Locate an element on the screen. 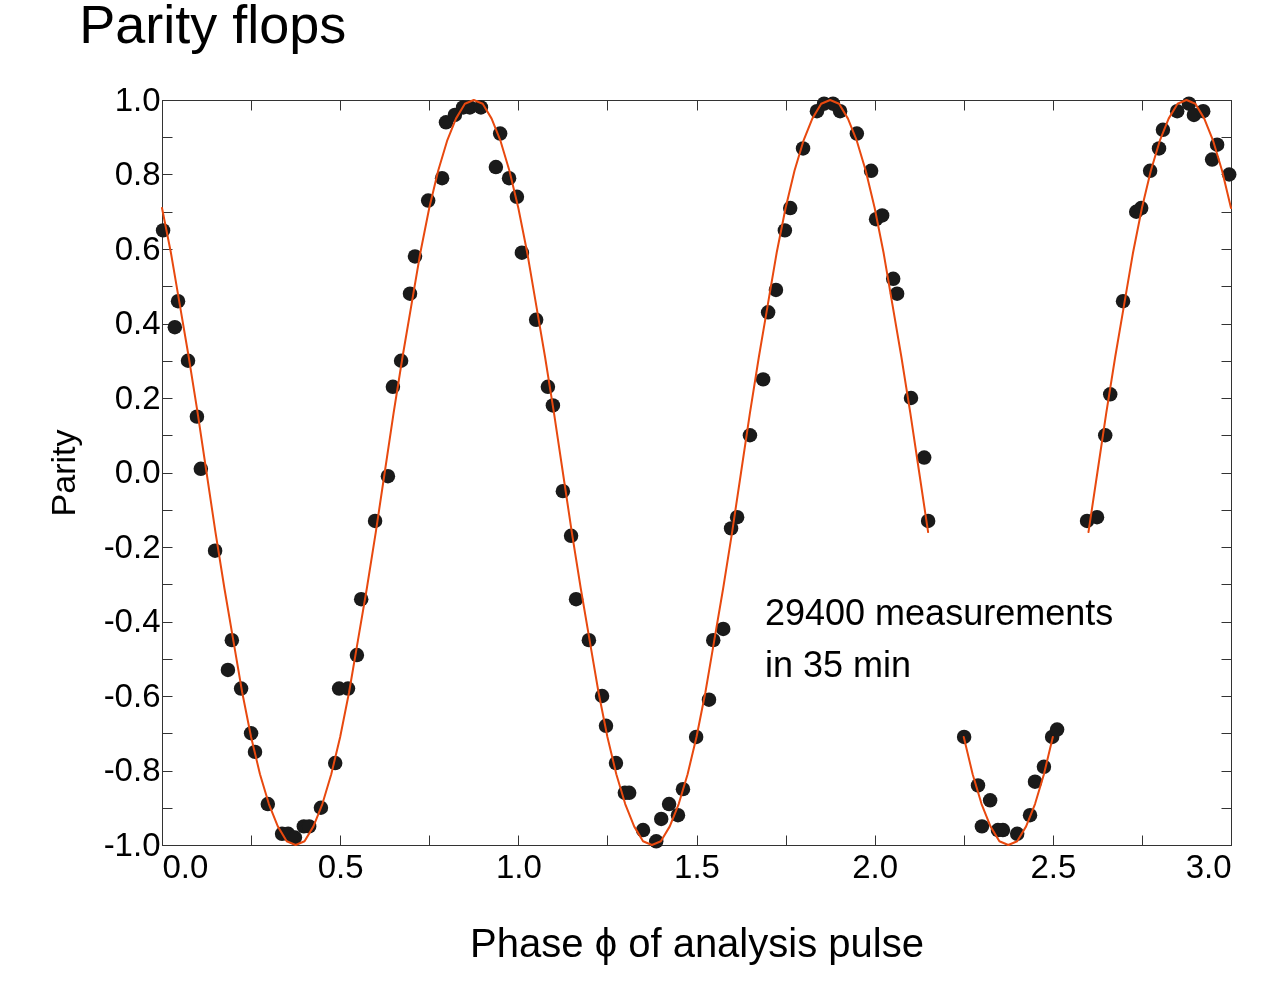 Image resolution: width=1265 pixels, height=991 pixels. y-tick-label: 0.8 is located at coordinates (137, 173).